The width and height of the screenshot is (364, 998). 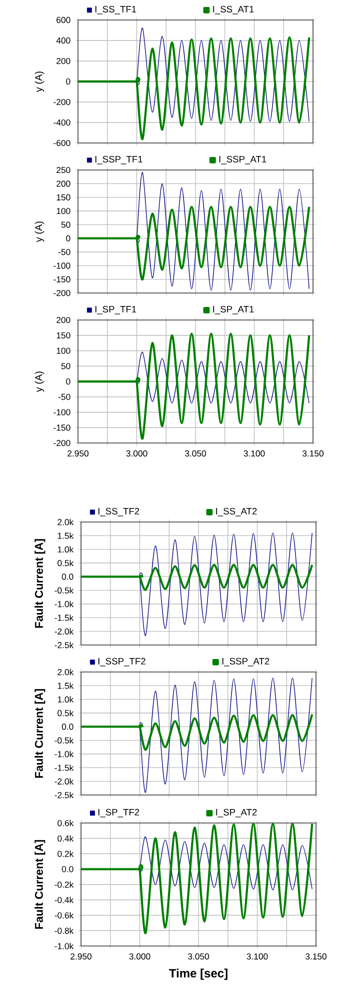 I want to click on legend-label: I_SSP_TF2, so click(x=122, y=662).